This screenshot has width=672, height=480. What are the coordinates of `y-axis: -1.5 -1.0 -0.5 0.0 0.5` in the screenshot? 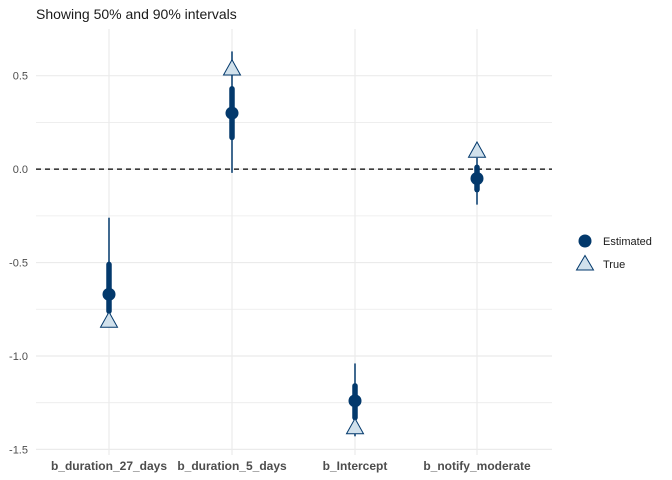 It's located at (18, 264).